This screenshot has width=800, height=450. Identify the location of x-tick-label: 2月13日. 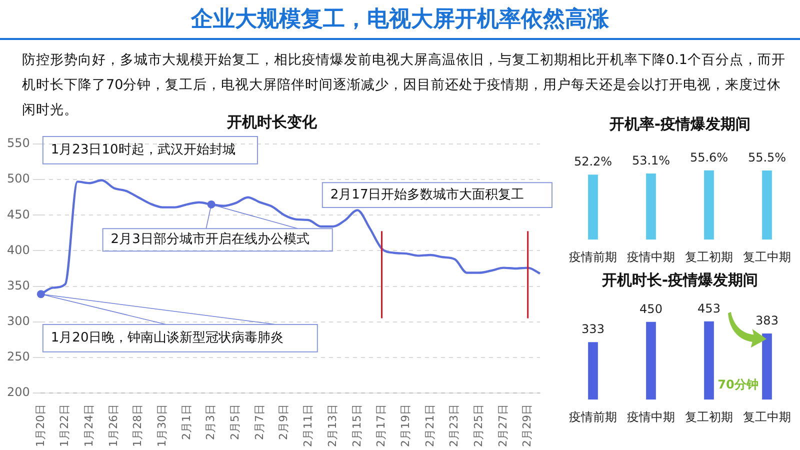
(332, 426).